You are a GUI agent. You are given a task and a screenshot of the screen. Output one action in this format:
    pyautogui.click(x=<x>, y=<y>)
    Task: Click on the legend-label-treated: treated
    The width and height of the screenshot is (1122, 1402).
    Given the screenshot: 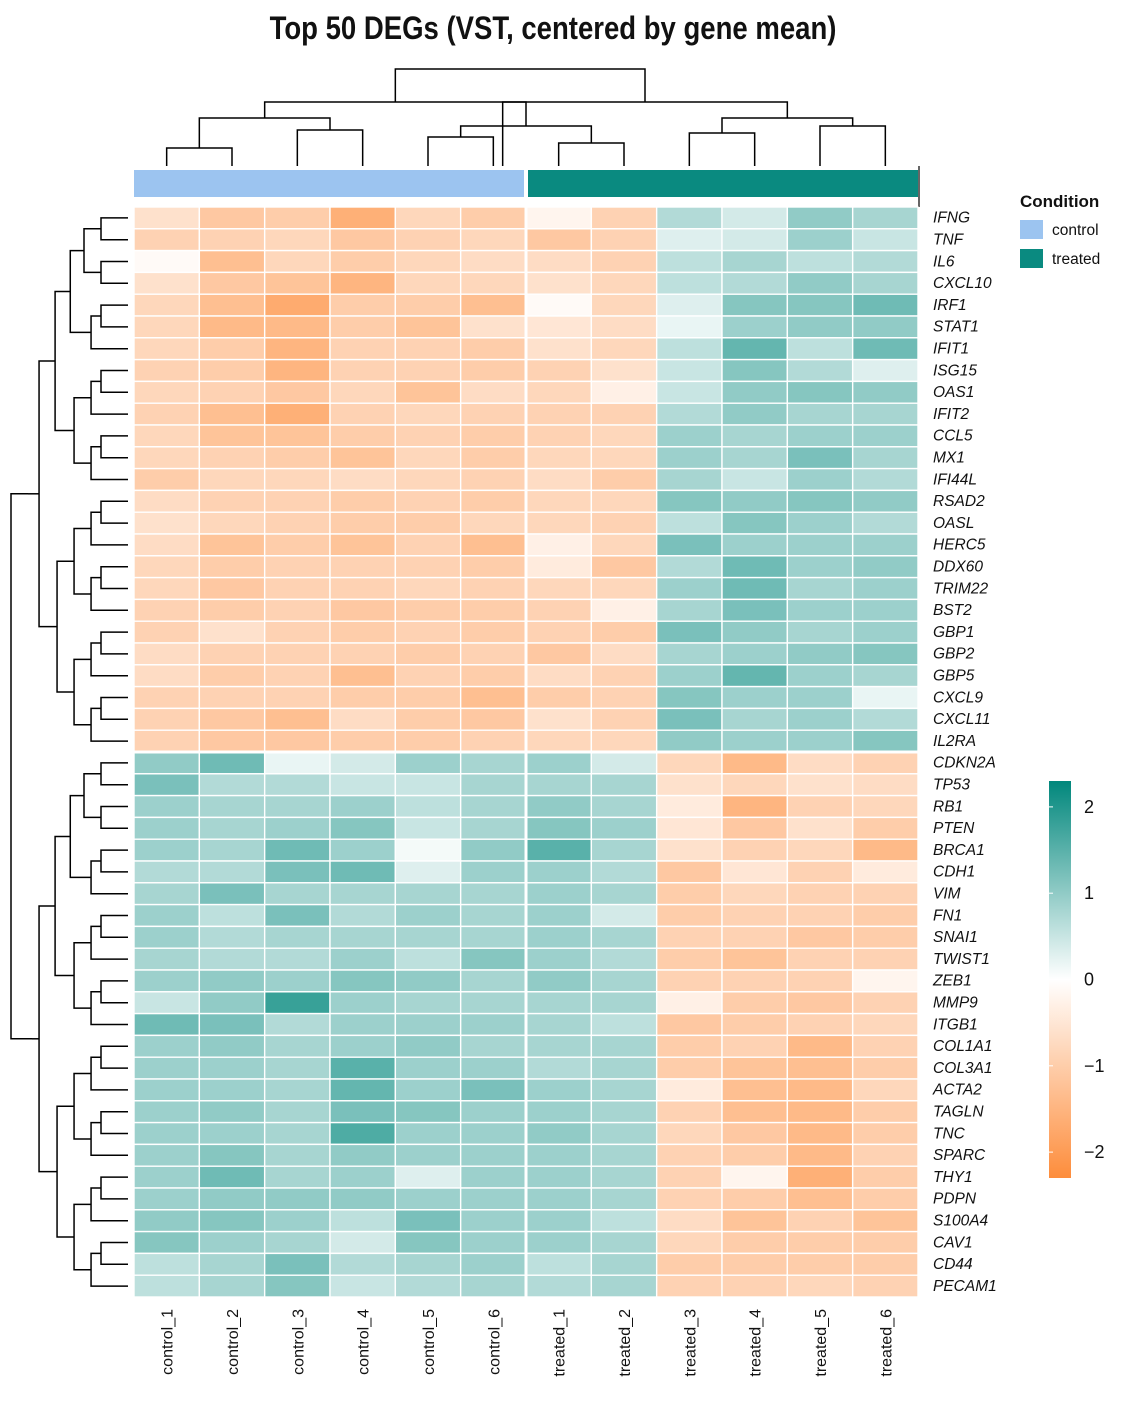 What is the action you would take?
    pyautogui.click(x=1076, y=259)
    